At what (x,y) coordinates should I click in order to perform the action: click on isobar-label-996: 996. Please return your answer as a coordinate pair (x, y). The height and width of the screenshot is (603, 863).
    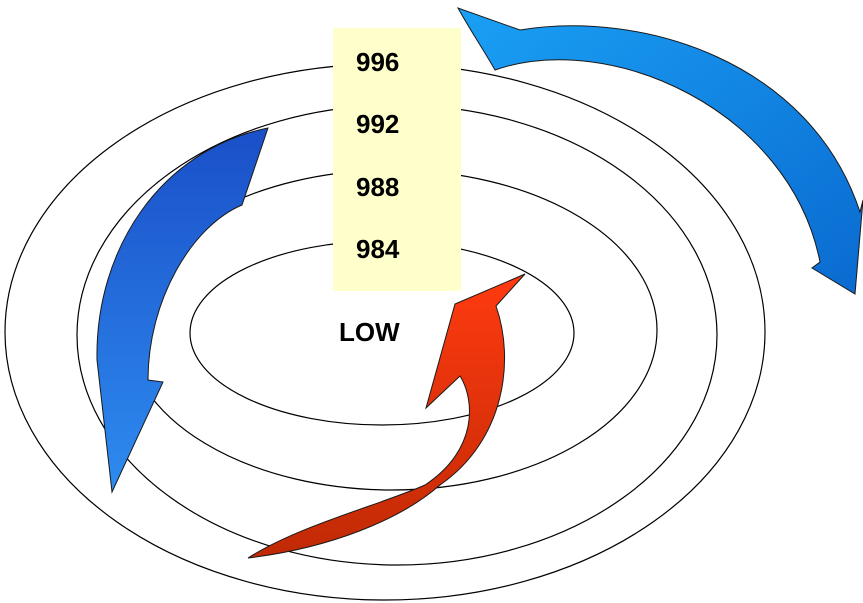
    Looking at the image, I should click on (377, 62).